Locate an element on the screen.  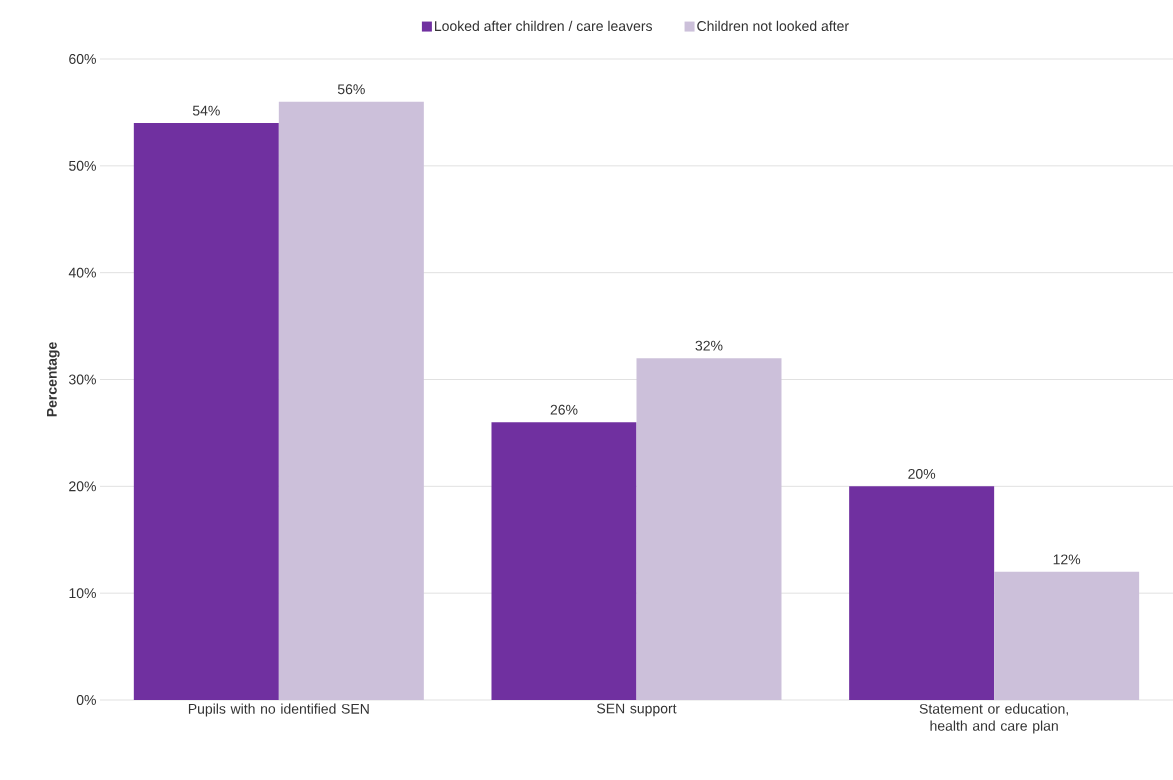
data-label: 54% is located at coordinates (206, 110).